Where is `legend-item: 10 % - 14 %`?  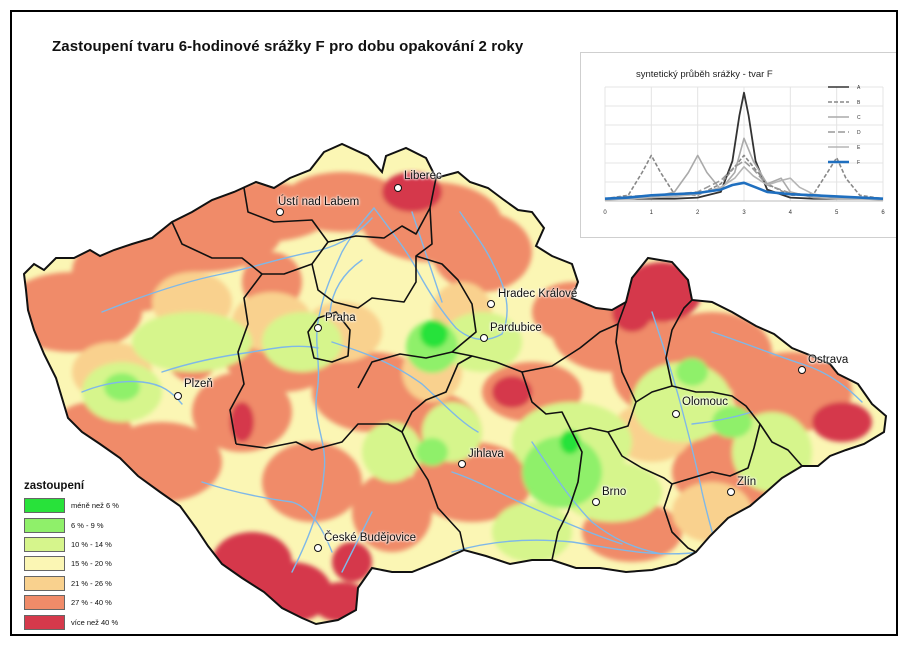
legend-item: 10 % - 14 % is located at coordinates (71, 544).